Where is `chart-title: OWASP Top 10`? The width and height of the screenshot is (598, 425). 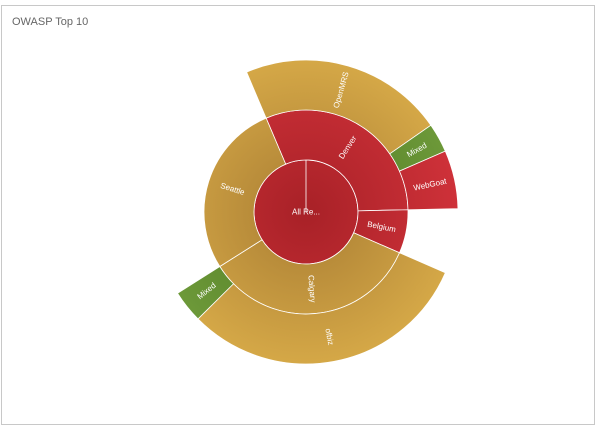 chart-title: OWASP Top 10 is located at coordinates (50, 22).